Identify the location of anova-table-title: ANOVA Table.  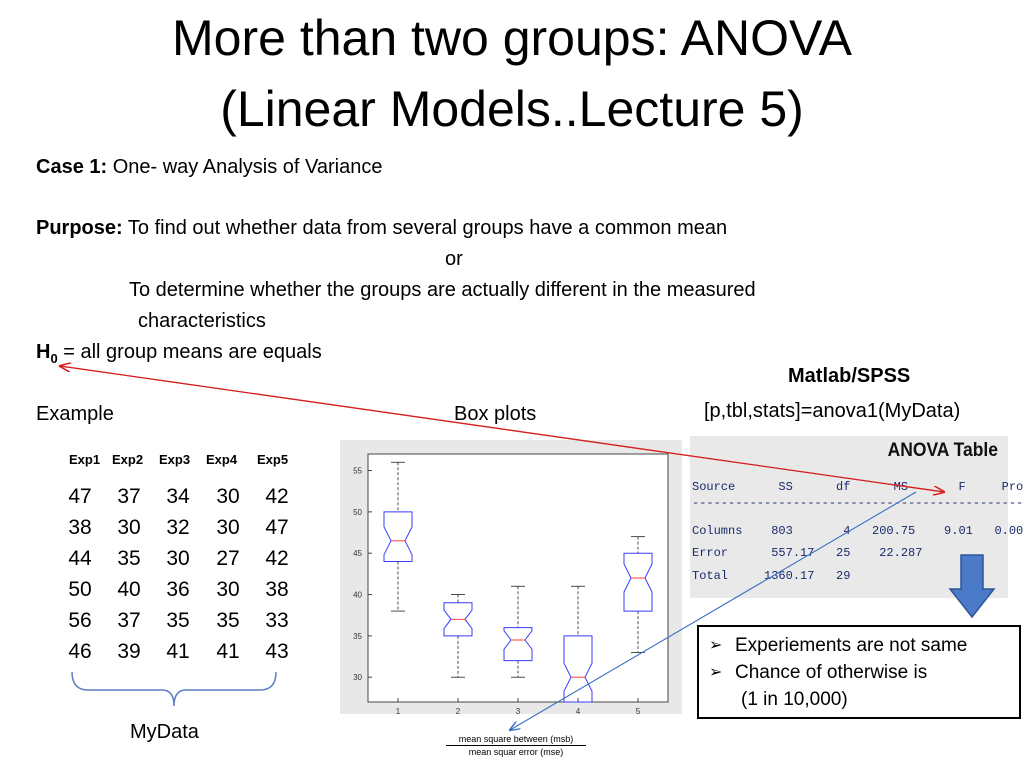
(942, 450).